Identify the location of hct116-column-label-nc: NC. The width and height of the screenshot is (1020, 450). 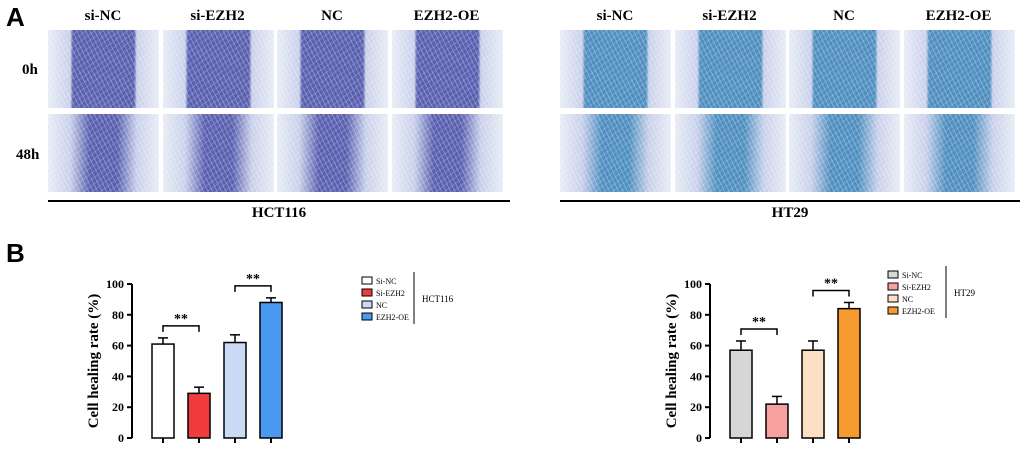
(332, 16).